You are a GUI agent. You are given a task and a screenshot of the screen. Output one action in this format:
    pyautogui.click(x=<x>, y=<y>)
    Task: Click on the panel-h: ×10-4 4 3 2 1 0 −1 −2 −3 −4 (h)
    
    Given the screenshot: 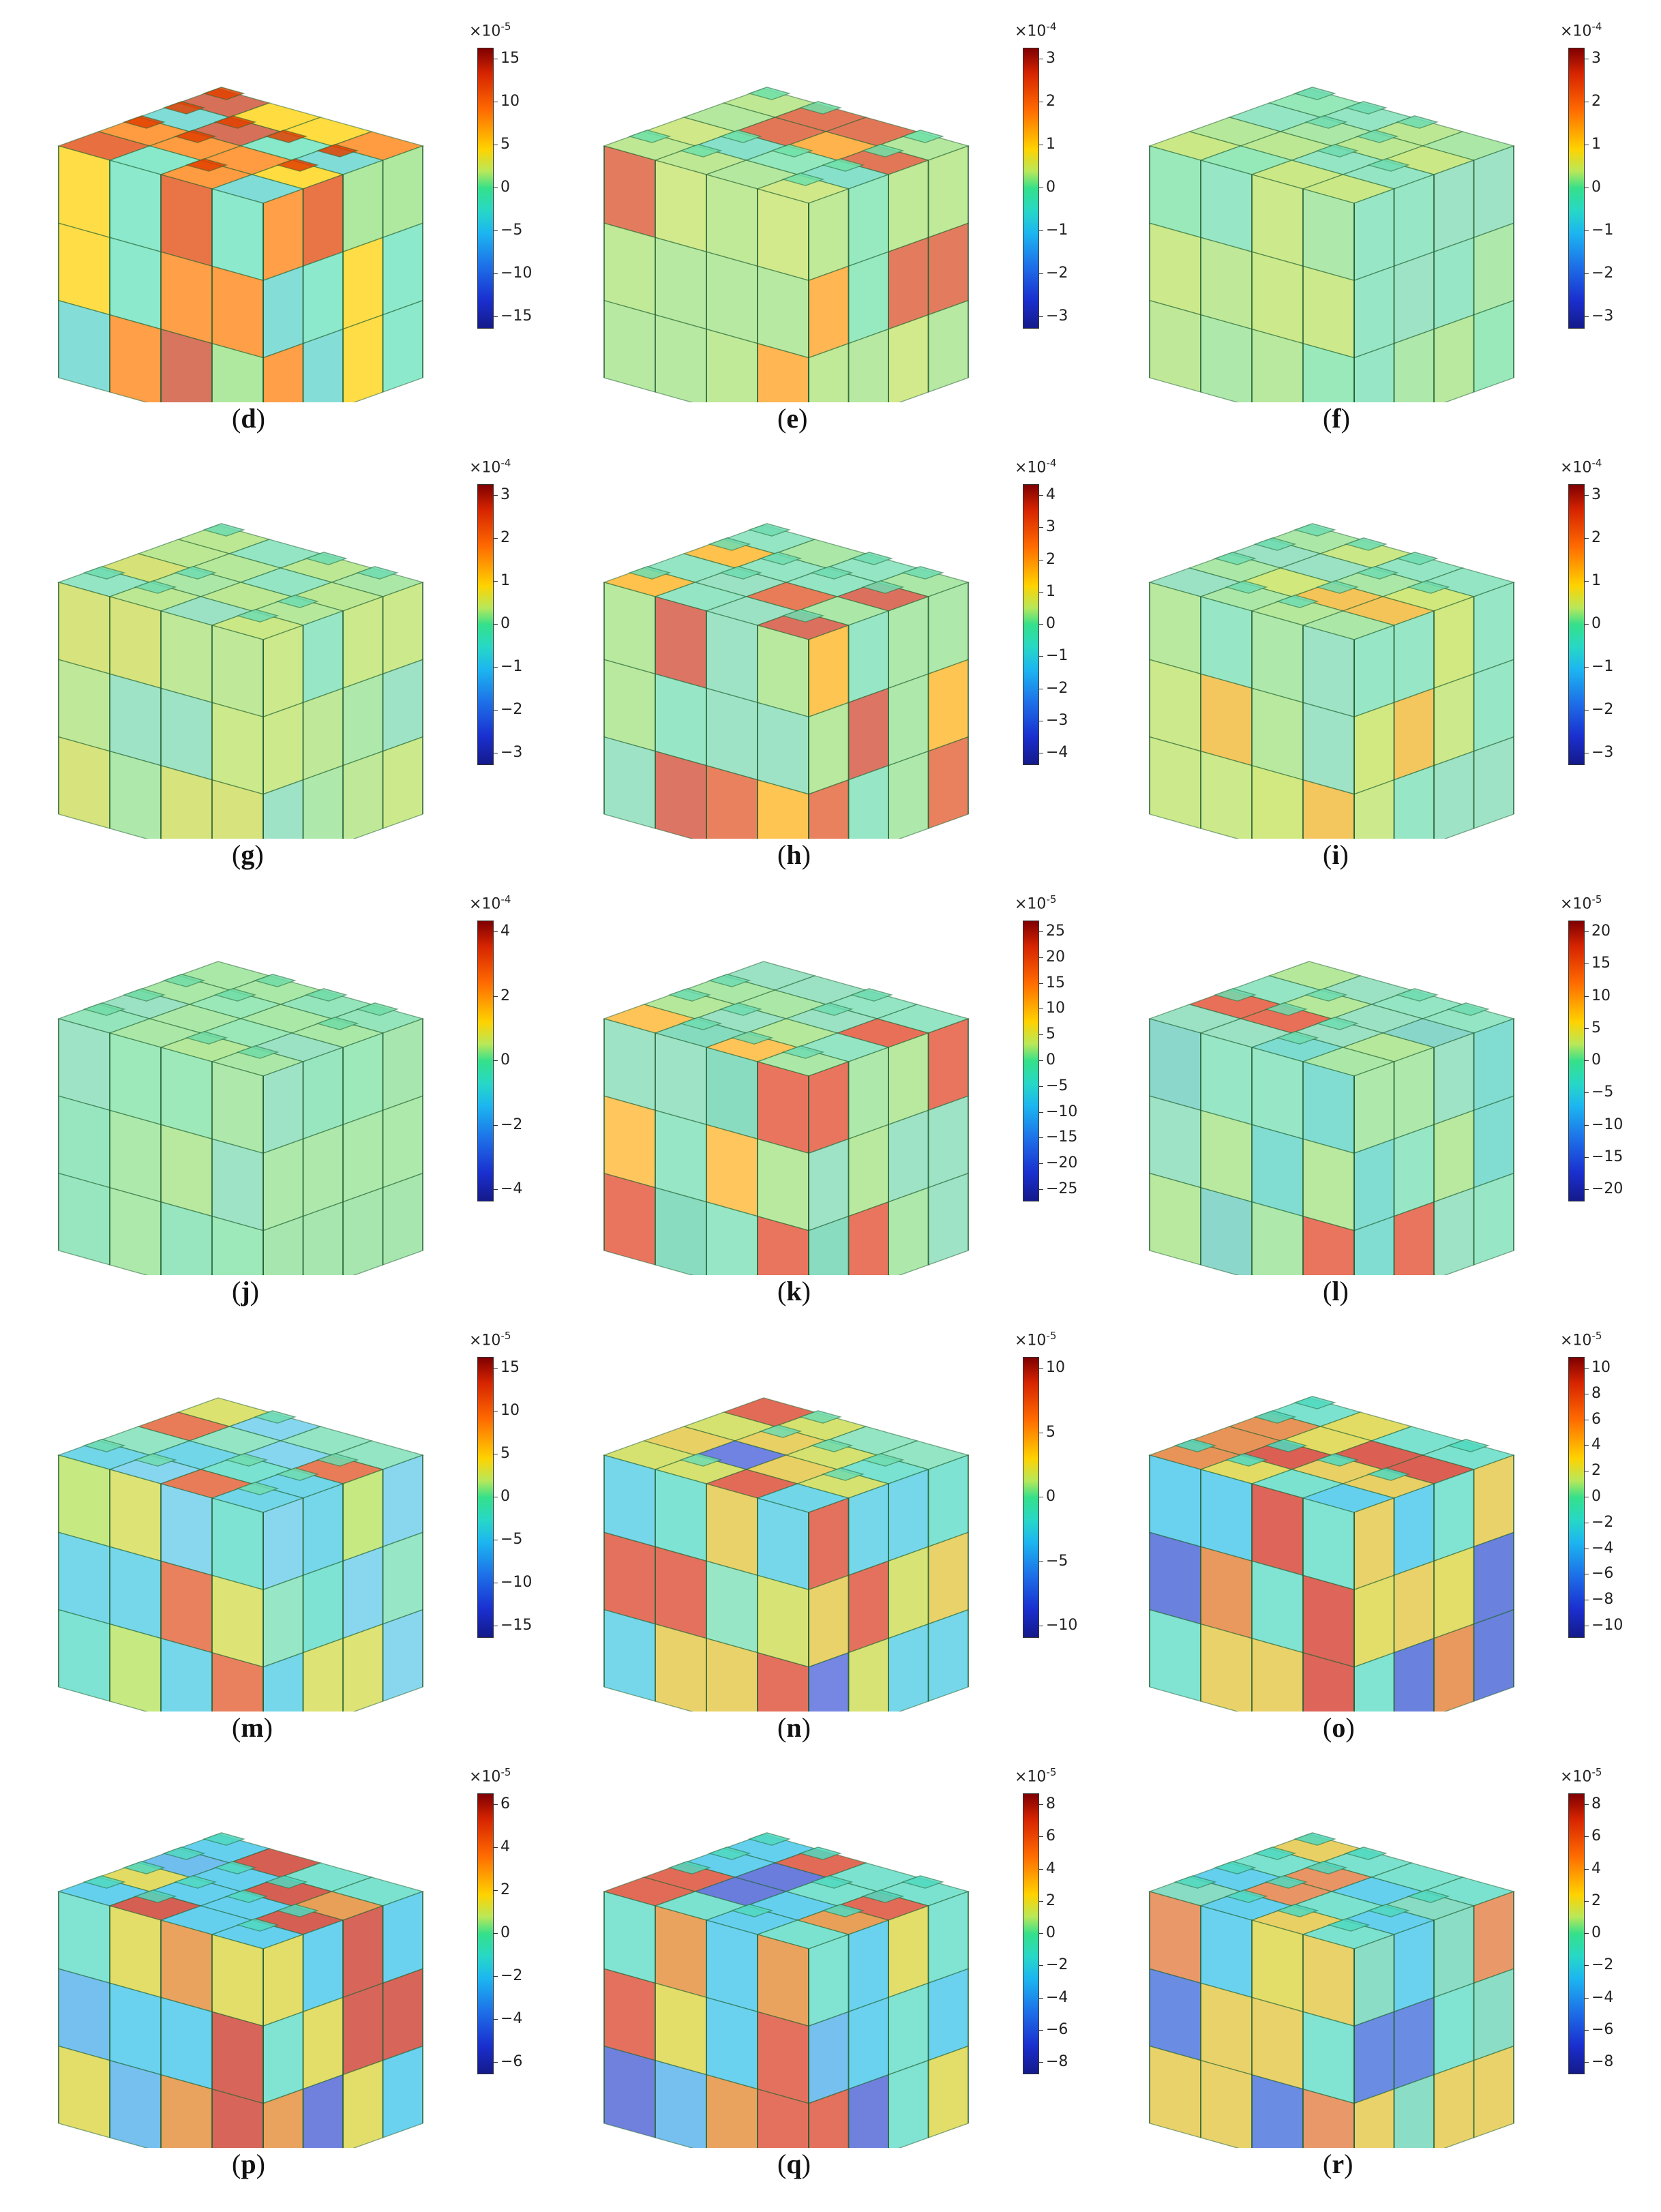 What is the action you would take?
    pyautogui.click(x=825, y=654)
    